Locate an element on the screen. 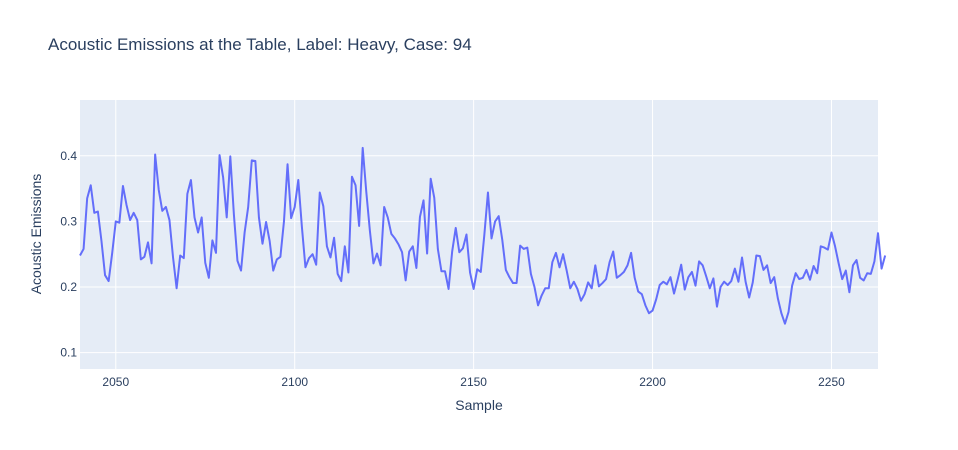 Image resolution: width=958 pixels, height=450 pixels. x-tick-label: 2050 is located at coordinates (115, 382).